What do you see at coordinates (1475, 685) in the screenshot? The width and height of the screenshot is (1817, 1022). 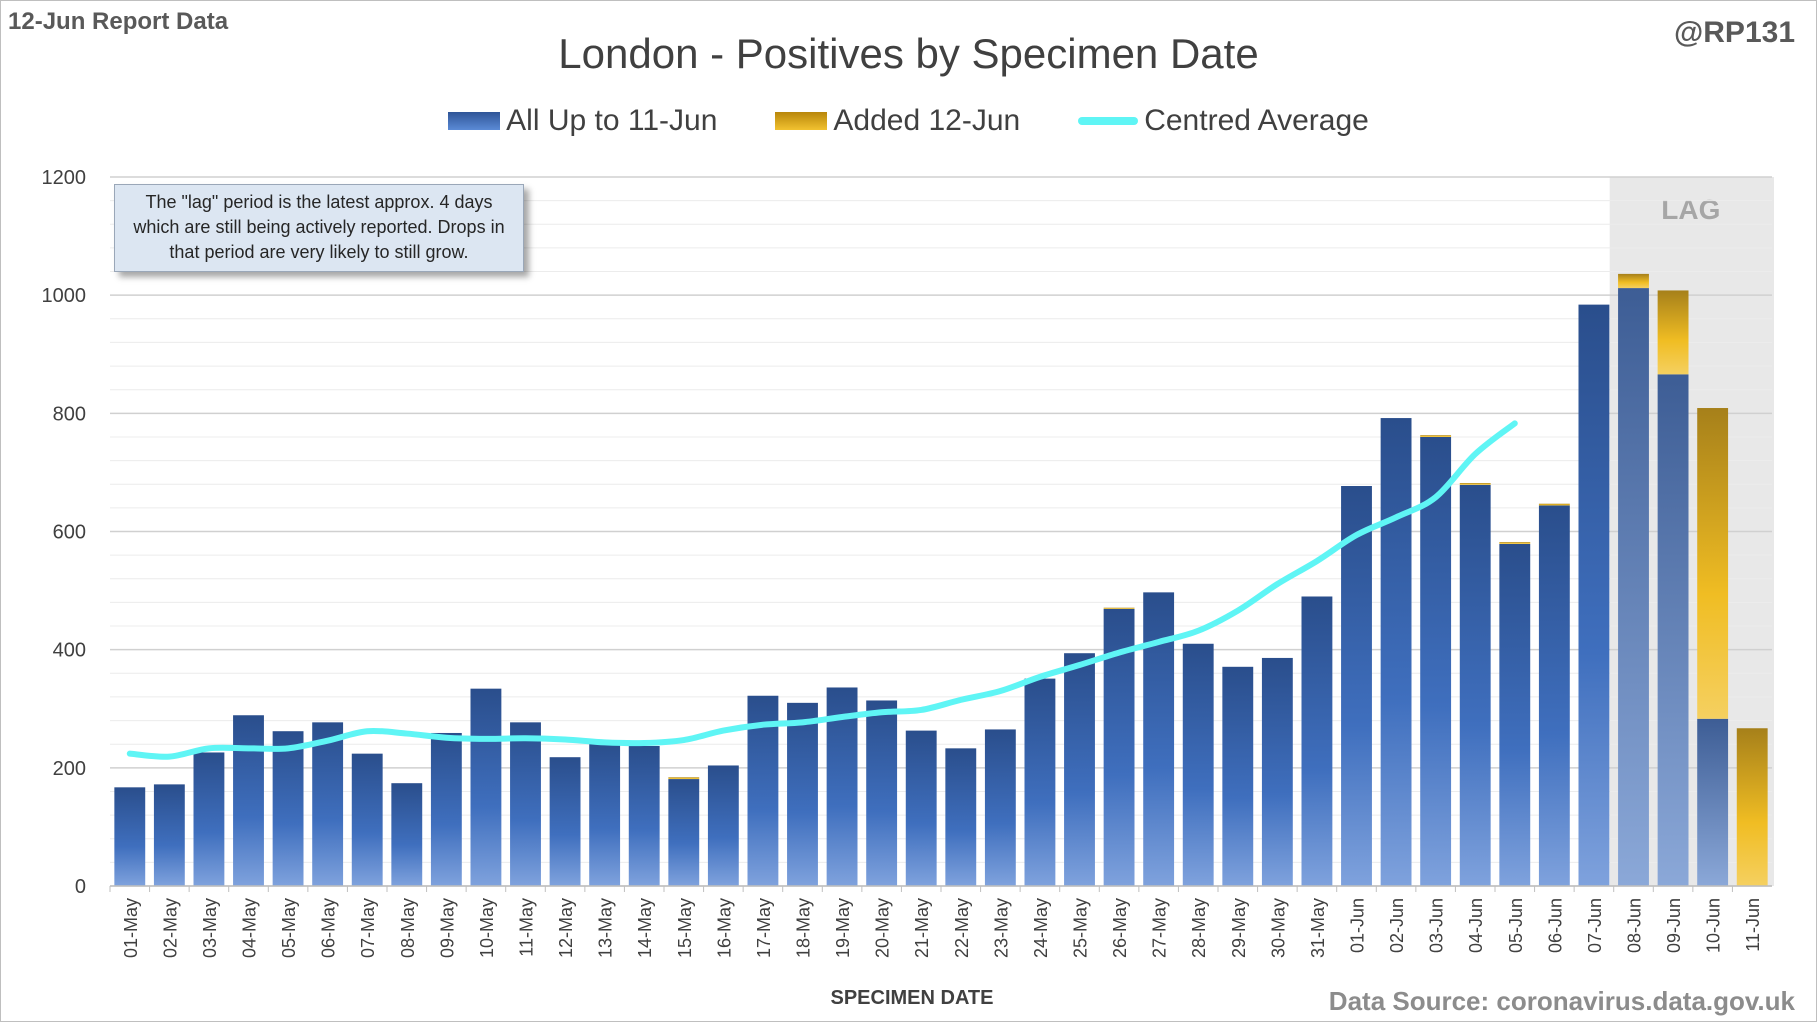 I see `bar-base-04-Jun` at bounding box center [1475, 685].